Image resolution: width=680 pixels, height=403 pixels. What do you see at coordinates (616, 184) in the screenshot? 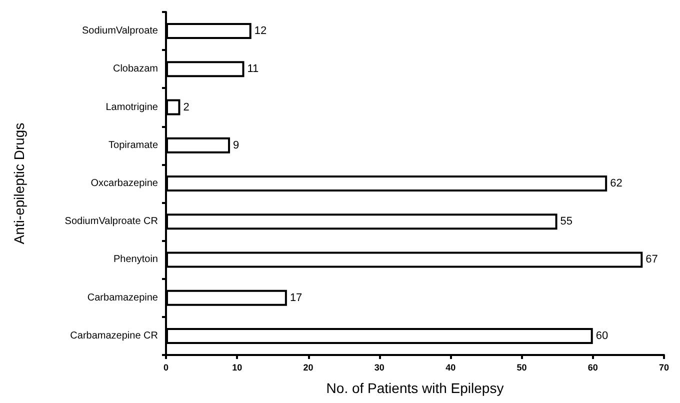
I see `data-label: 62` at bounding box center [616, 184].